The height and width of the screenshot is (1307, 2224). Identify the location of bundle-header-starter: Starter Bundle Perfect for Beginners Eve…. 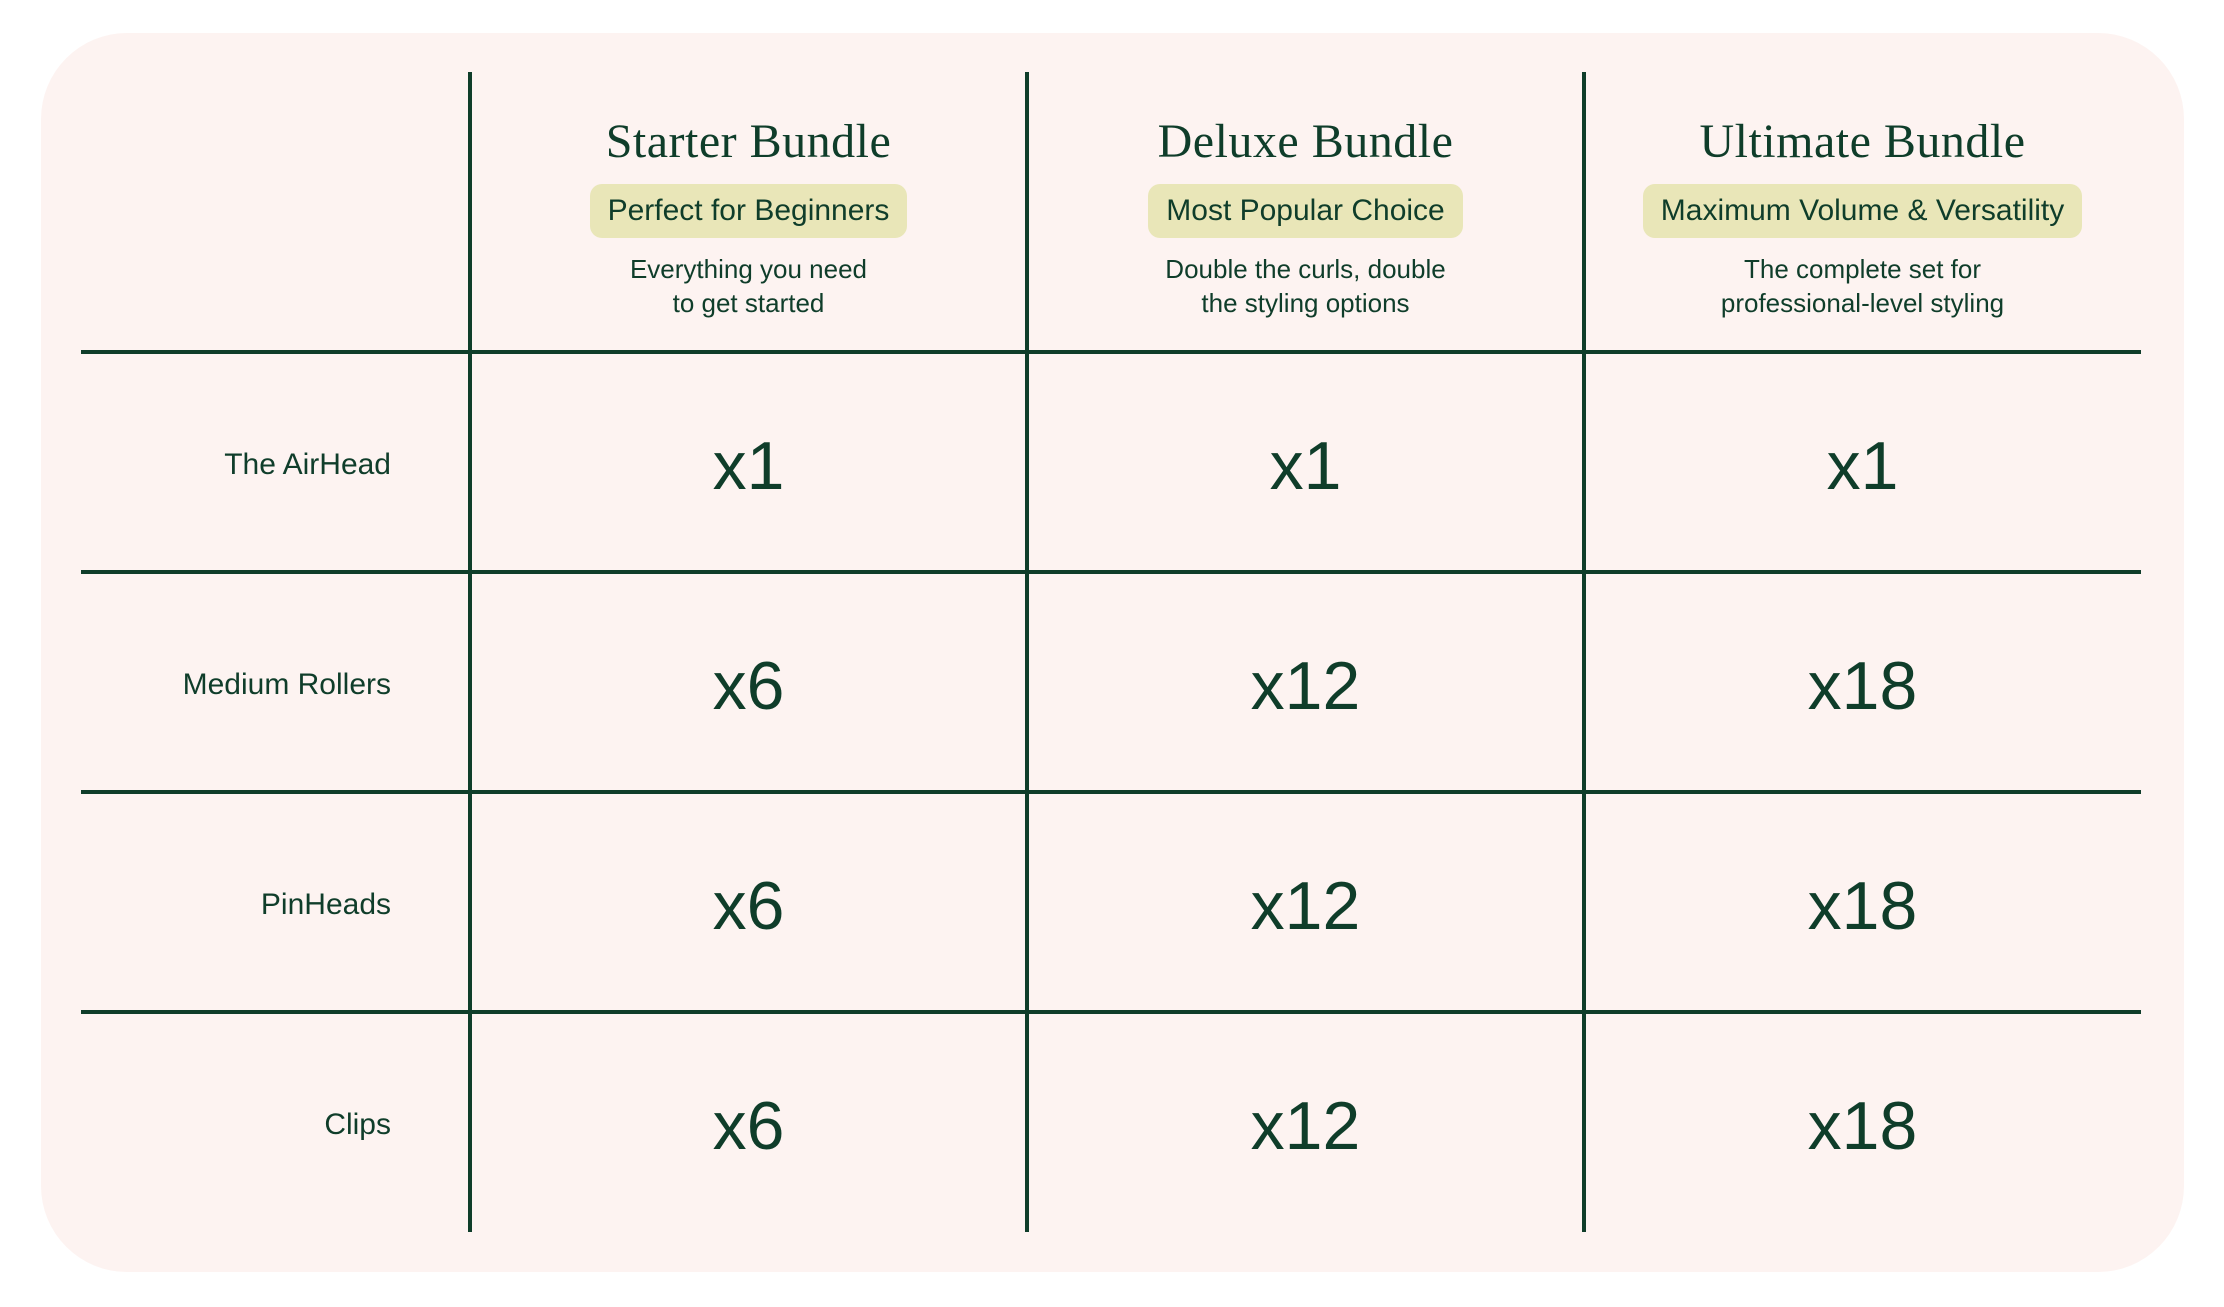
(748, 215).